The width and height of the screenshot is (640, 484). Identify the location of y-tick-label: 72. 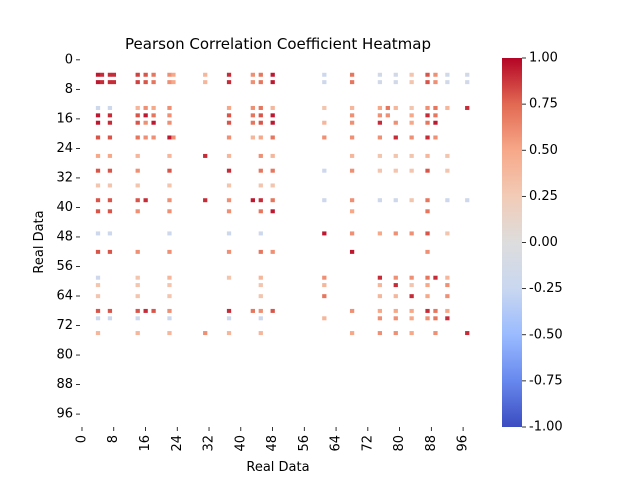
(64, 325).